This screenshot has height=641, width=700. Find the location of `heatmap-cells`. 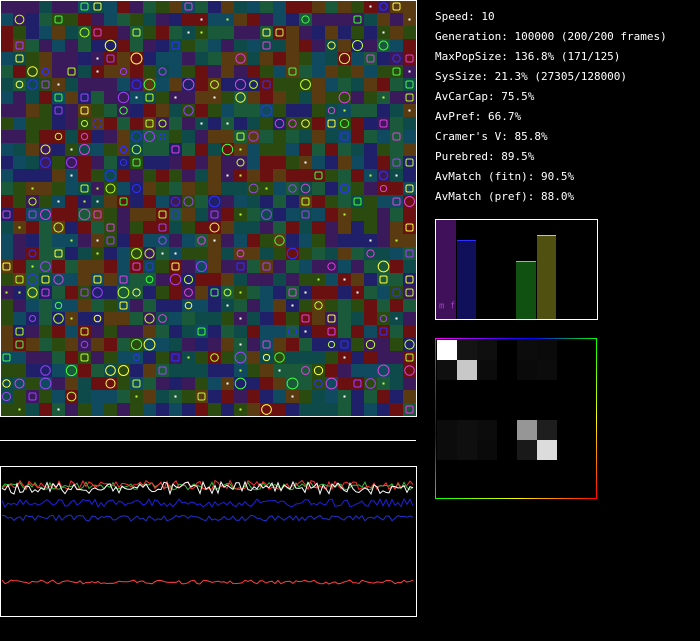

heatmap-cells is located at coordinates (497, 400).